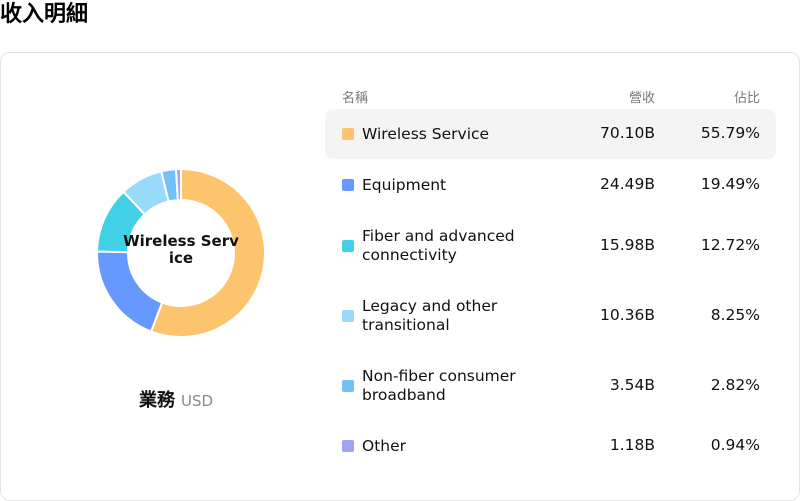  What do you see at coordinates (176, 399) in the screenshot?
I see `chart-caption: 業務 USD` at bounding box center [176, 399].